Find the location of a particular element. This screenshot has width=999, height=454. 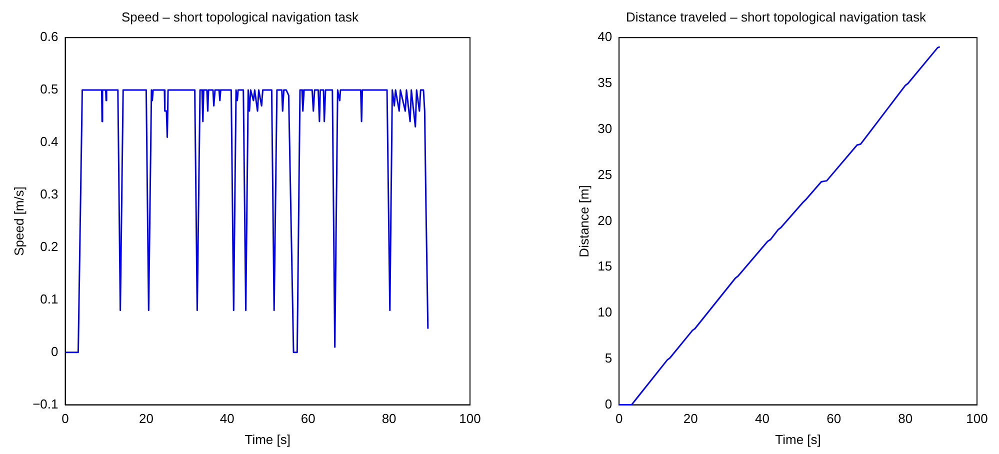

y-tick-label: 30 is located at coordinates (605, 128).